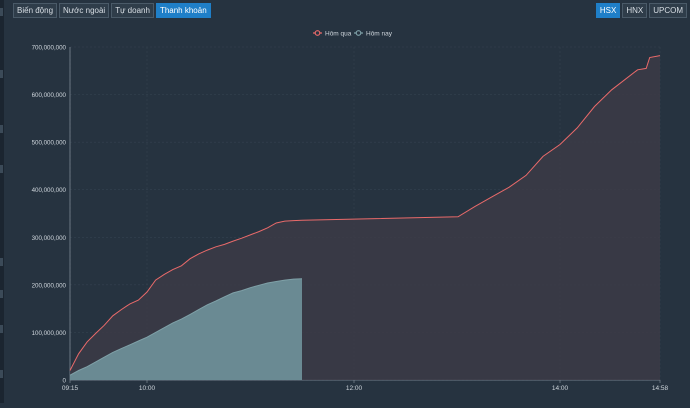  I want to click on series-line-hom-nay, so click(186, 327).